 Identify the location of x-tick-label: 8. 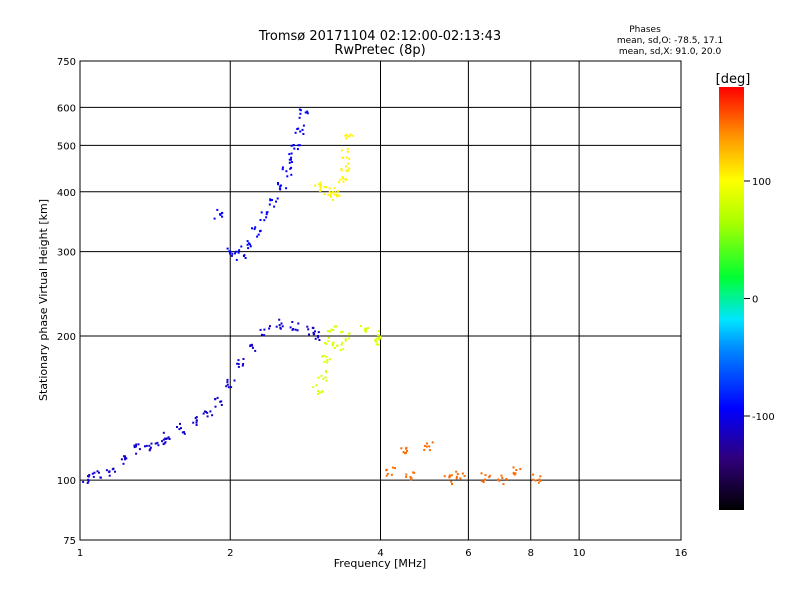
(531, 553).